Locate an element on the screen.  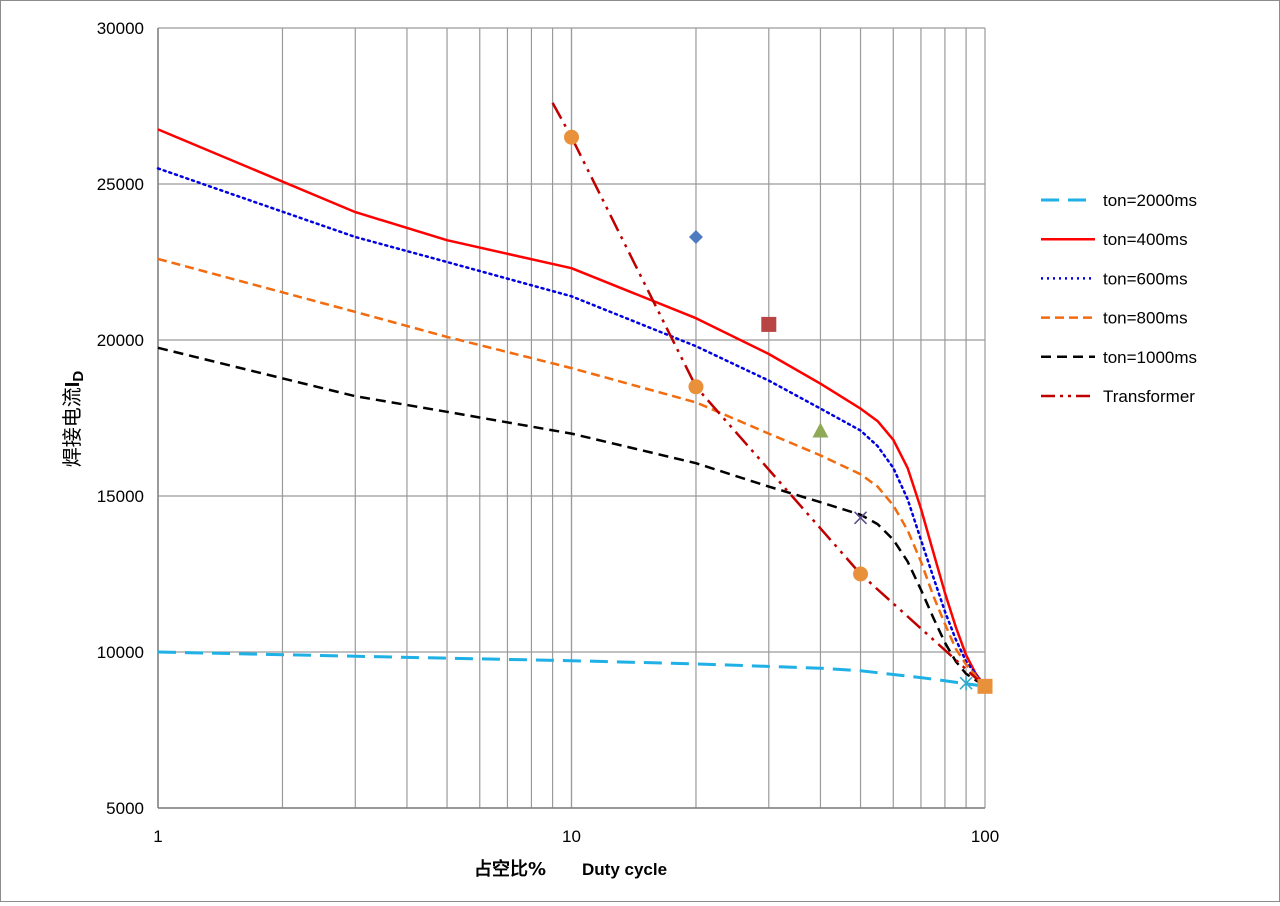
y-tick-label: 30000 is located at coordinates (120, 28).